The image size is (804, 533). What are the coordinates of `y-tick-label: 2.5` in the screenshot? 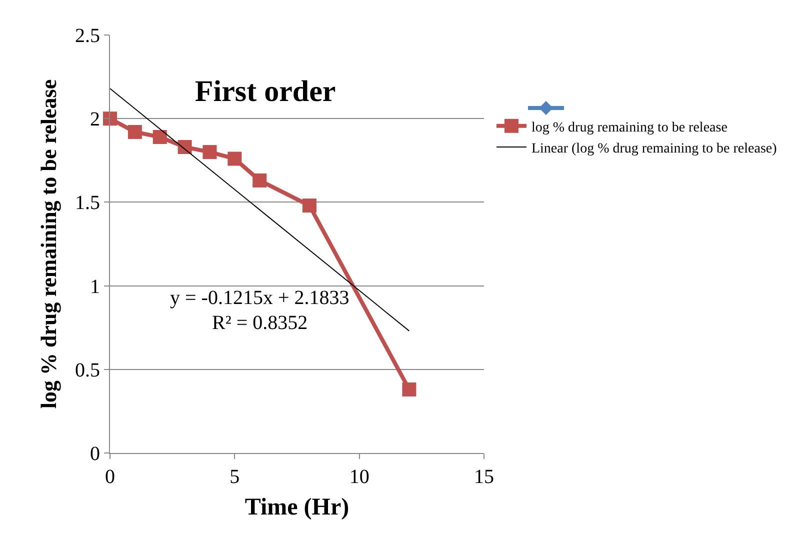 It's located at (87, 36).